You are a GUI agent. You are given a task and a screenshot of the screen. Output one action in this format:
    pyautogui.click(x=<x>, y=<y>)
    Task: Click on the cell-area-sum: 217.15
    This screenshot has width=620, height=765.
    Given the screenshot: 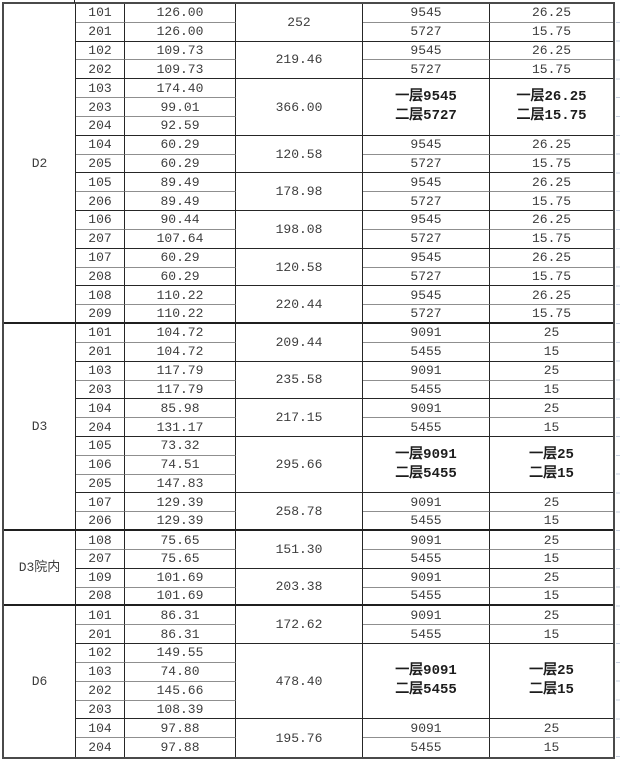 What is the action you would take?
    pyautogui.click(x=299, y=418)
    